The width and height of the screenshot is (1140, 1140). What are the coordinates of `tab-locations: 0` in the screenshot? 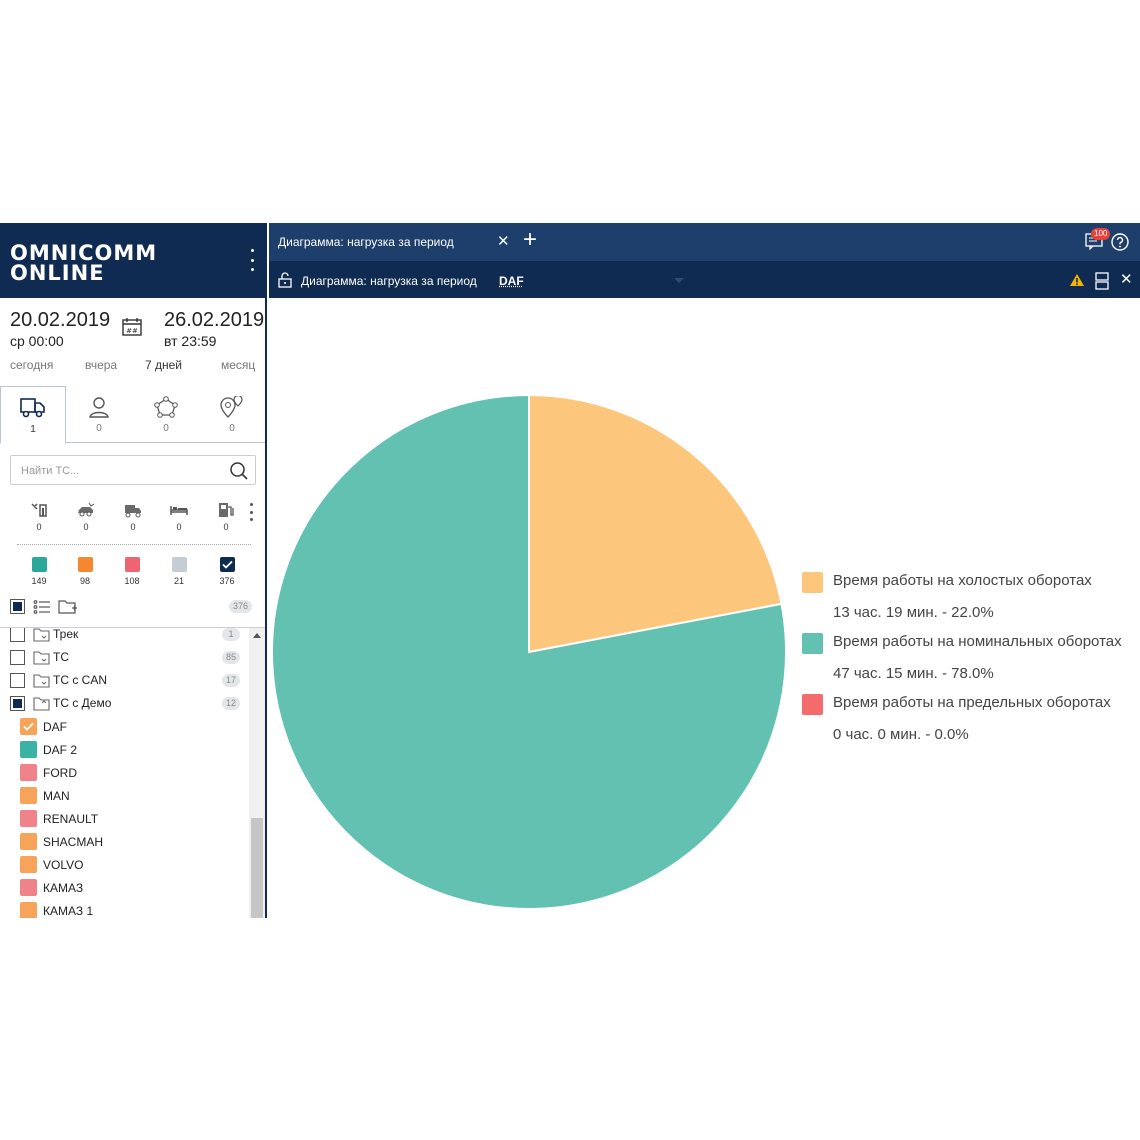 It's located at (232, 414).